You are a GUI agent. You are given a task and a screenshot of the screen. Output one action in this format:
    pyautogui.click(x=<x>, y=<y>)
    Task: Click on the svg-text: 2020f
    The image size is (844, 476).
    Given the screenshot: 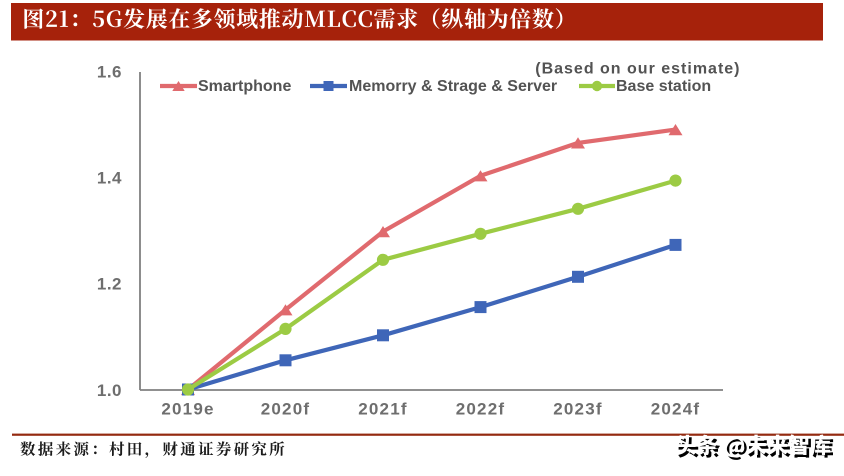 What is the action you would take?
    pyautogui.click(x=285, y=409)
    